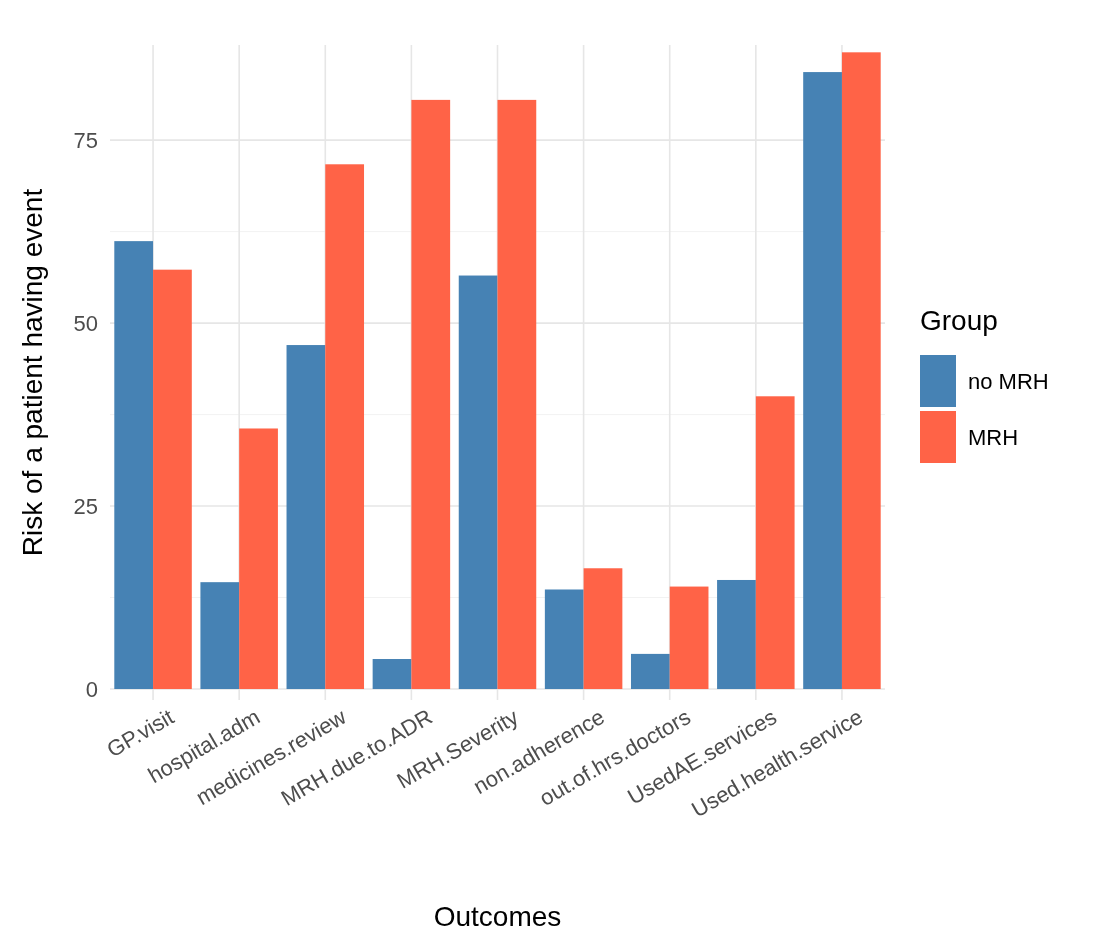 This screenshot has height=936, width=1111. What do you see at coordinates (32, 372) in the screenshot?
I see `y-axis-title: Risk of a patient having event` at bounding box center [32, 372].